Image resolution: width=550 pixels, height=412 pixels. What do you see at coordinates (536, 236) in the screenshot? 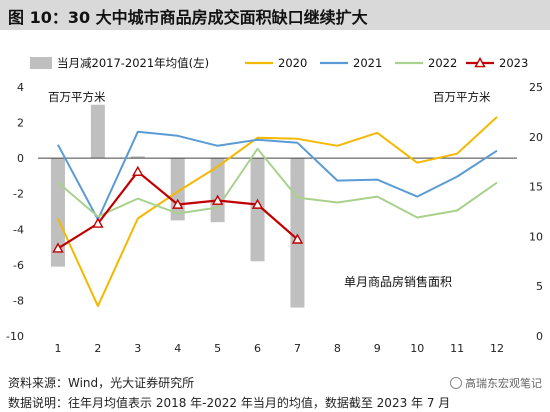
I see `right-tick-label: 10` at bounding box center [536, 236].